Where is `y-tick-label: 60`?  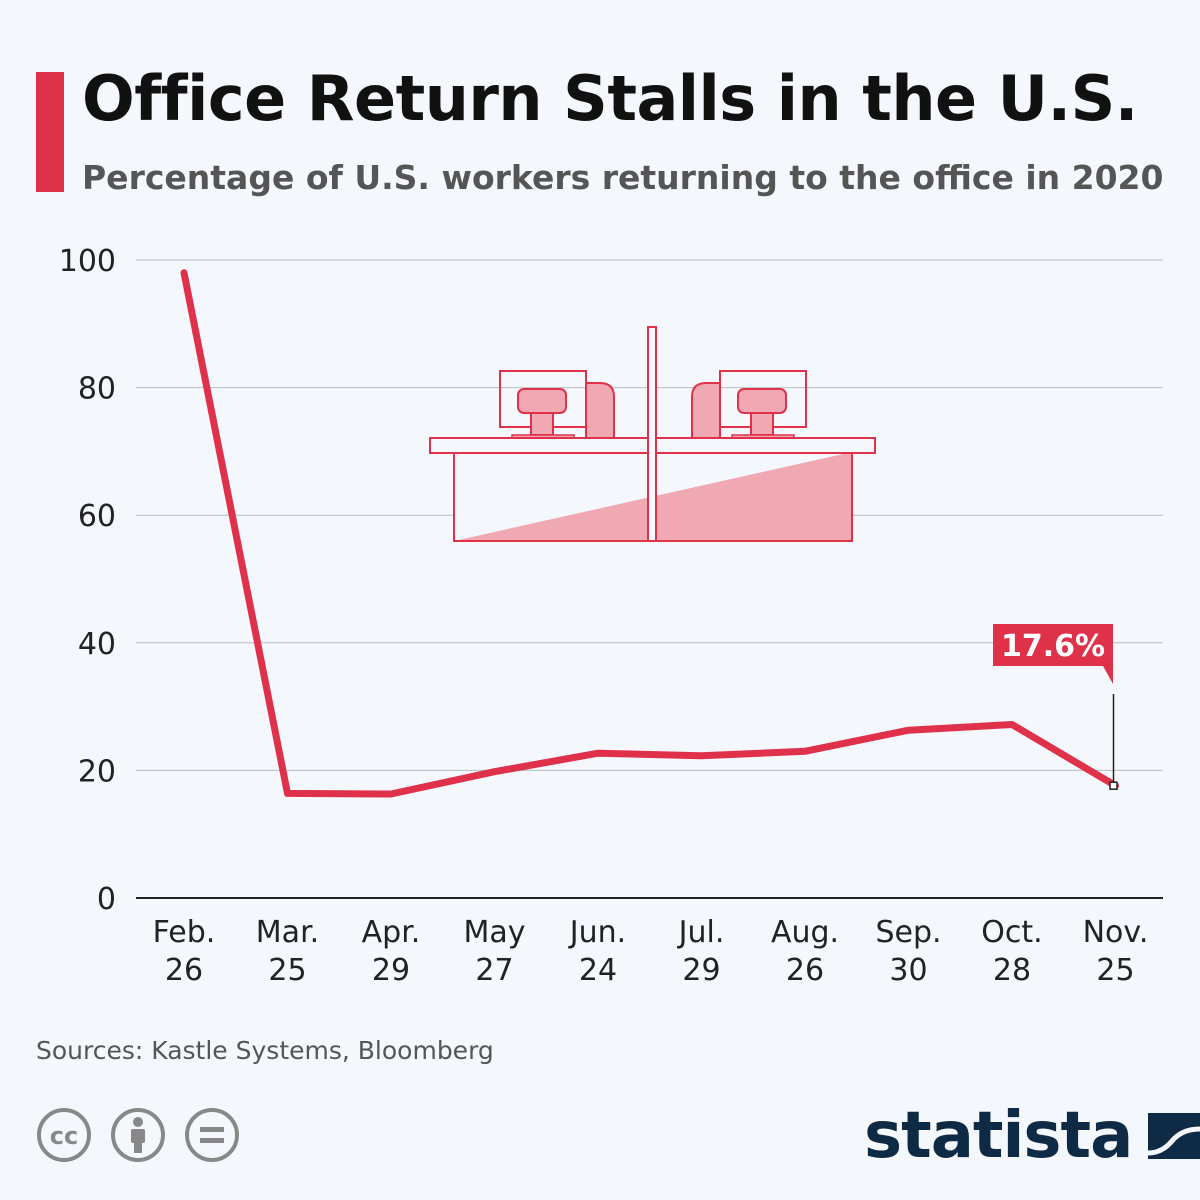
y-tick-label: 60 is located at coordinates (97, 516).